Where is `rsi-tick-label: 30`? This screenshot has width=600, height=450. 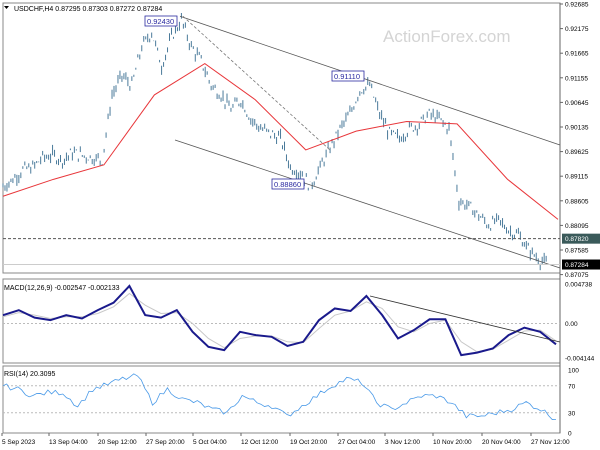
rsi-tick-label: 30 is located at coordinates (572, 413).